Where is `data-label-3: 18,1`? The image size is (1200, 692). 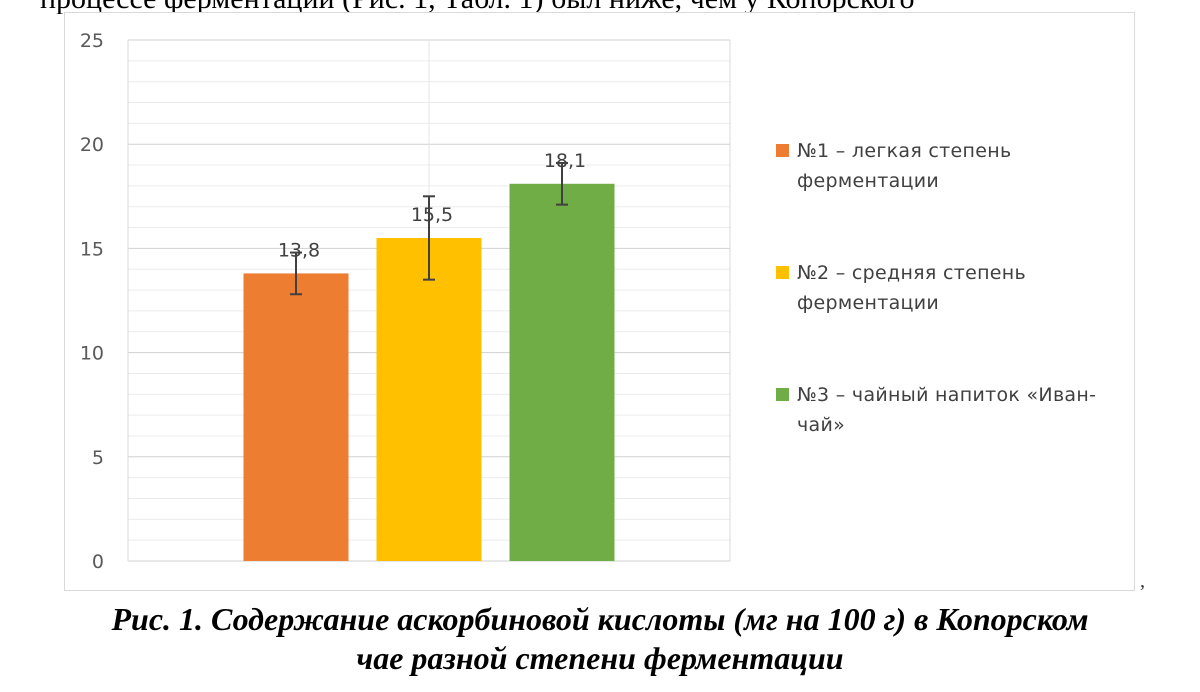 data-label-3: 18,1 is located at coordinates (565, 161).